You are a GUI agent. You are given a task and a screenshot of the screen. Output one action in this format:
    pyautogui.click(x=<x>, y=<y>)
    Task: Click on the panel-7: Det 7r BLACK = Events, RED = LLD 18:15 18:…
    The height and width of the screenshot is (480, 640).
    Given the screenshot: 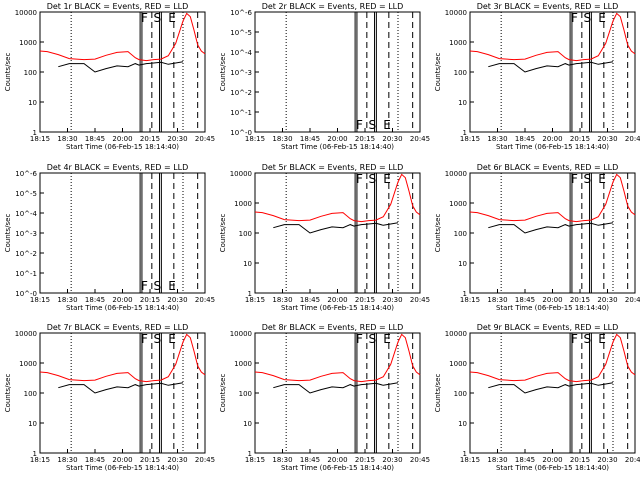 What is the action you would take?
    pyautogui.click(x=109, y=397)
    